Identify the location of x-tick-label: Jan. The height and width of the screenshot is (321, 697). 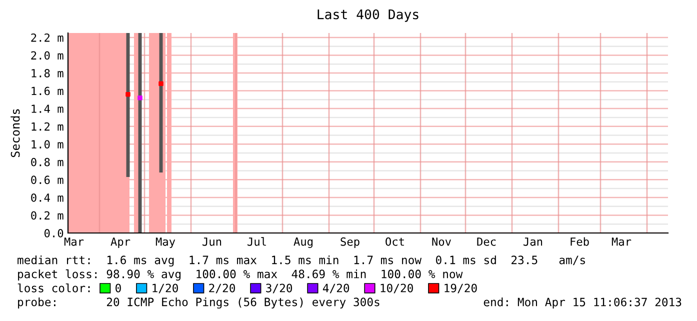
(533, 242).